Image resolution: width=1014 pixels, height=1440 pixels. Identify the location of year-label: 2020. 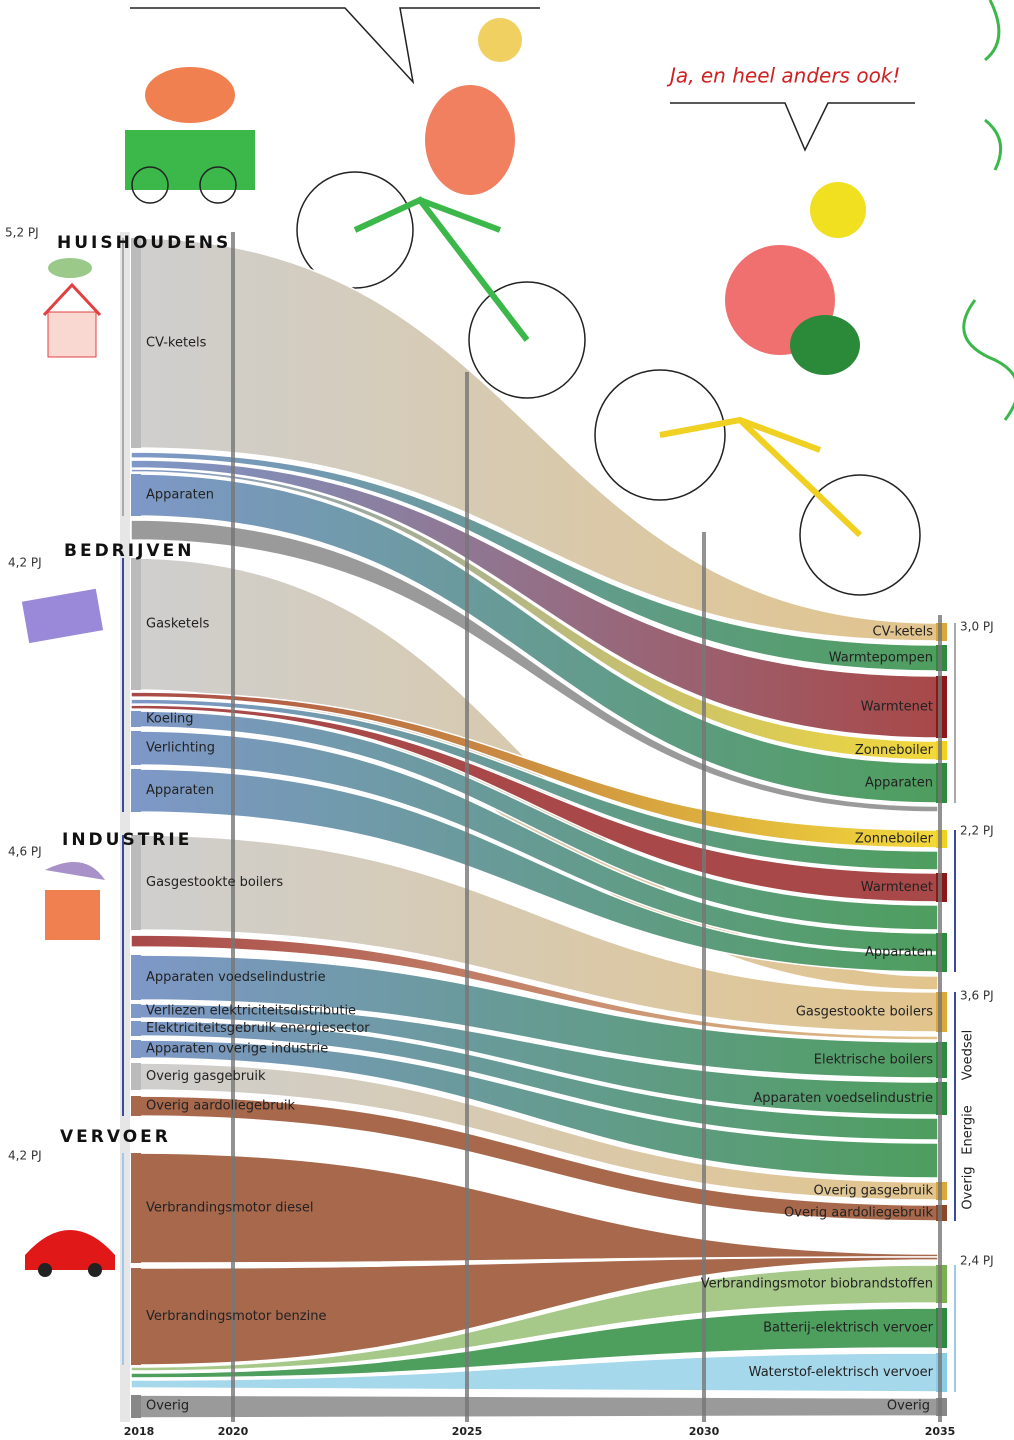
(233, 1431).